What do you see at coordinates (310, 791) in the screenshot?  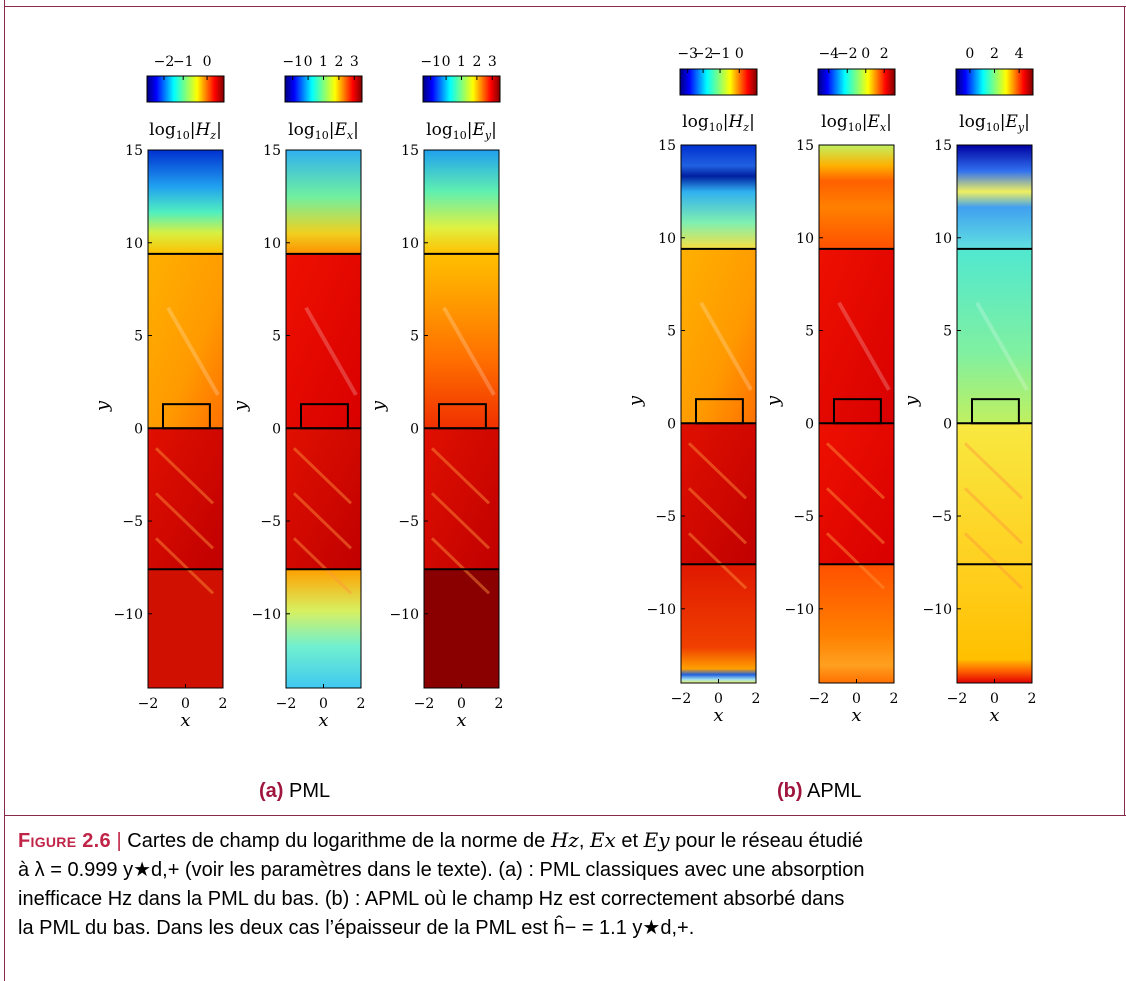 I see `subfigure-a-name: PML` at bounding box center [310, 791].